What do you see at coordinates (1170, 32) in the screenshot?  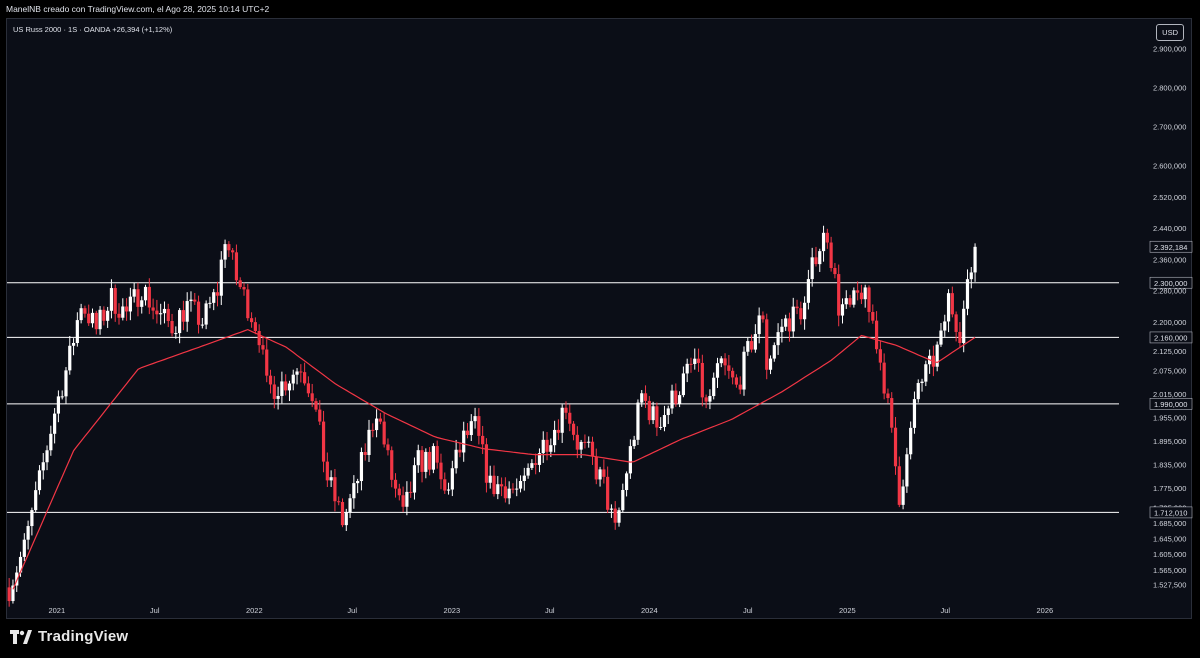 I see `currency-button: USD` at bounding box center [1170, 32].